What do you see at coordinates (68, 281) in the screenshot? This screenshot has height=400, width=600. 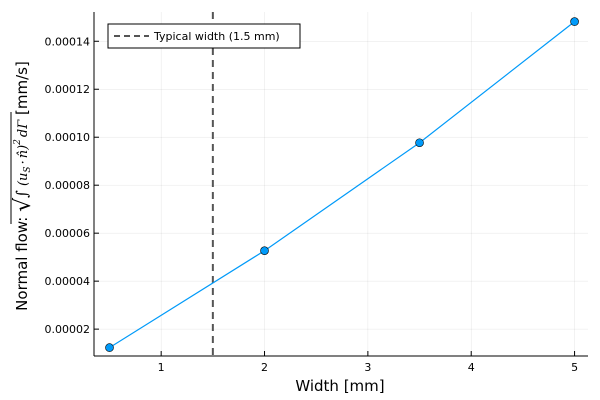 I see `y-tick-label: 0.00004` at bounding box center [68, 281].